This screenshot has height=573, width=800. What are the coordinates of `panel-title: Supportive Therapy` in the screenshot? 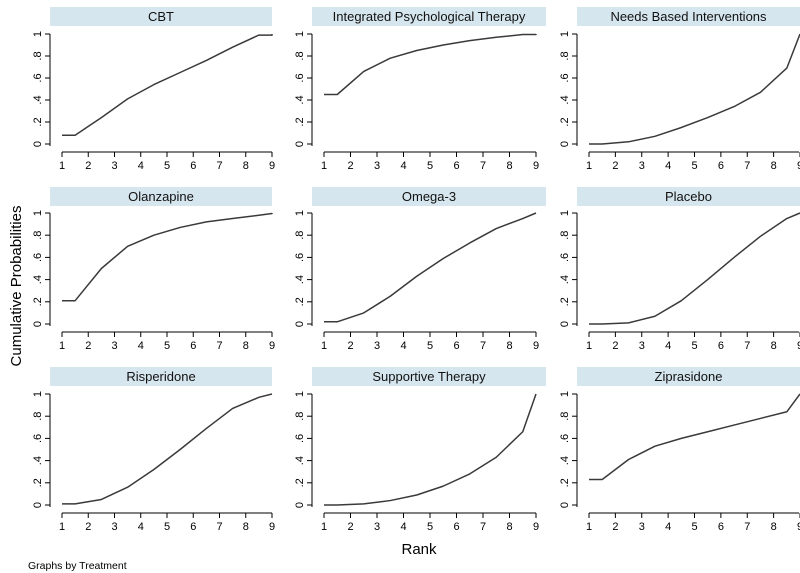 It's located at (429, 376).